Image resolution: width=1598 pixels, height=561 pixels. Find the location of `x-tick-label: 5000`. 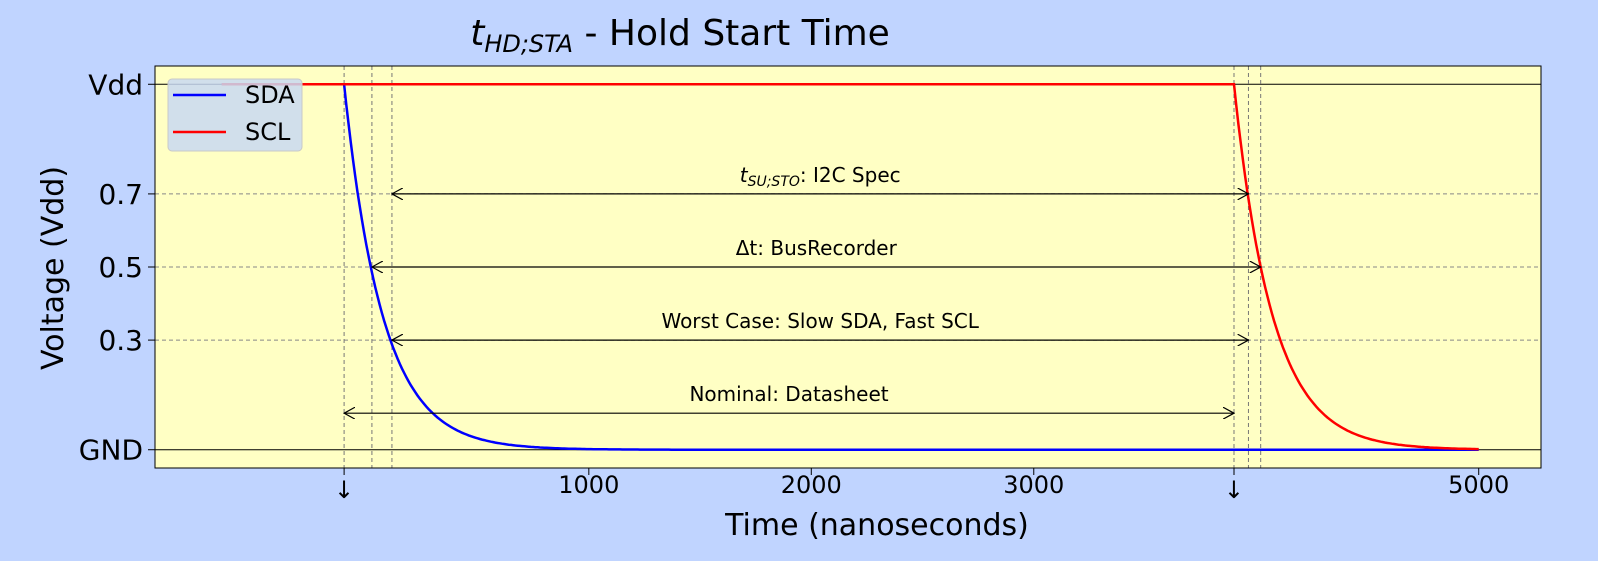

x-tick-label: 5000 is located at coordinates (1478, 485).